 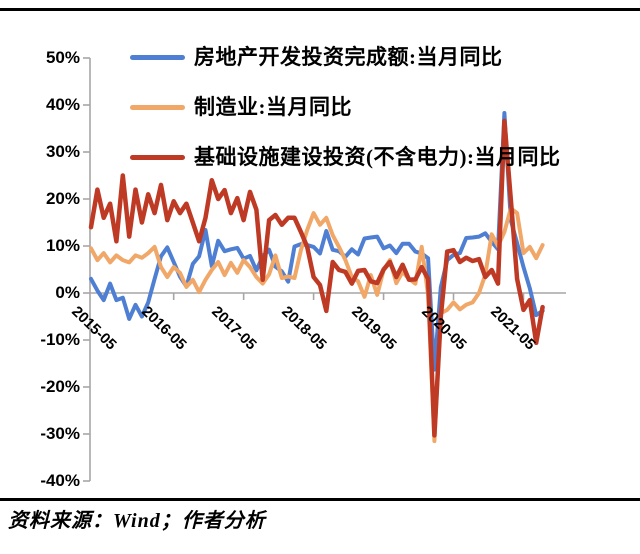 What do you see at coordinates (320, 9) in the screenshot?
I see `top-rule` at bounding box center [320, 9].